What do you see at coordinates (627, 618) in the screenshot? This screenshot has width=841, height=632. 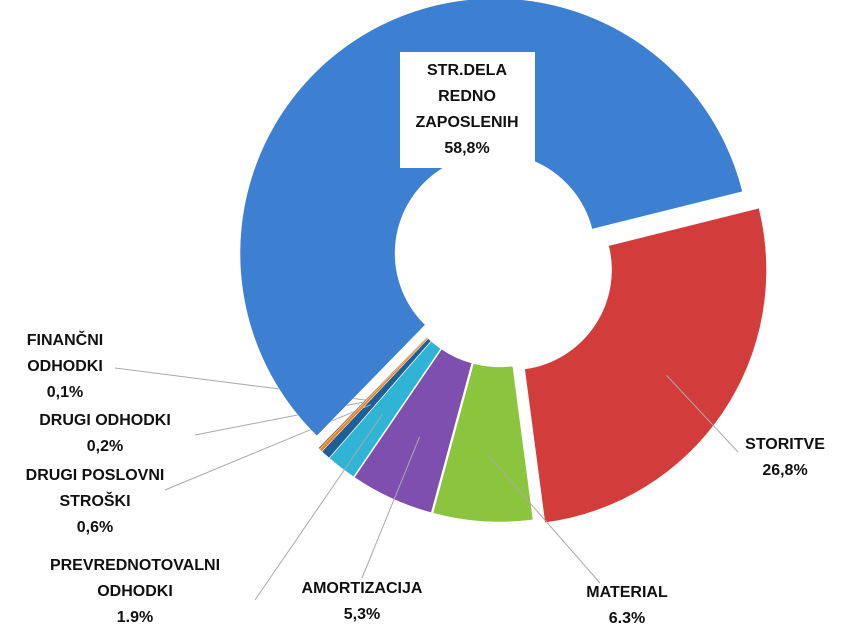 I see `value-label: 6.3%` at bounding box center [627, 618].